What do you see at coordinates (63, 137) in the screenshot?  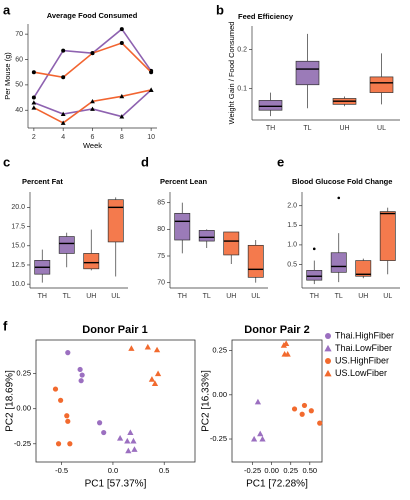 I see `x-tick-label: 4` at bounding box center [63, 137].